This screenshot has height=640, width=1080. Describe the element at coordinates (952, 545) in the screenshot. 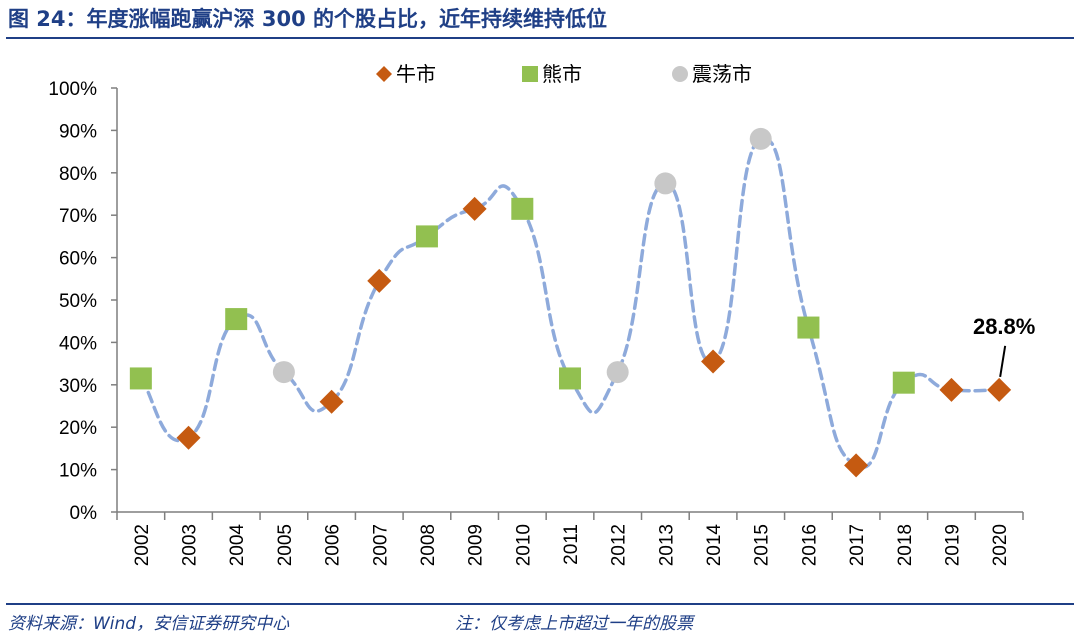

I see `x-tick-label: 2019` at that location.